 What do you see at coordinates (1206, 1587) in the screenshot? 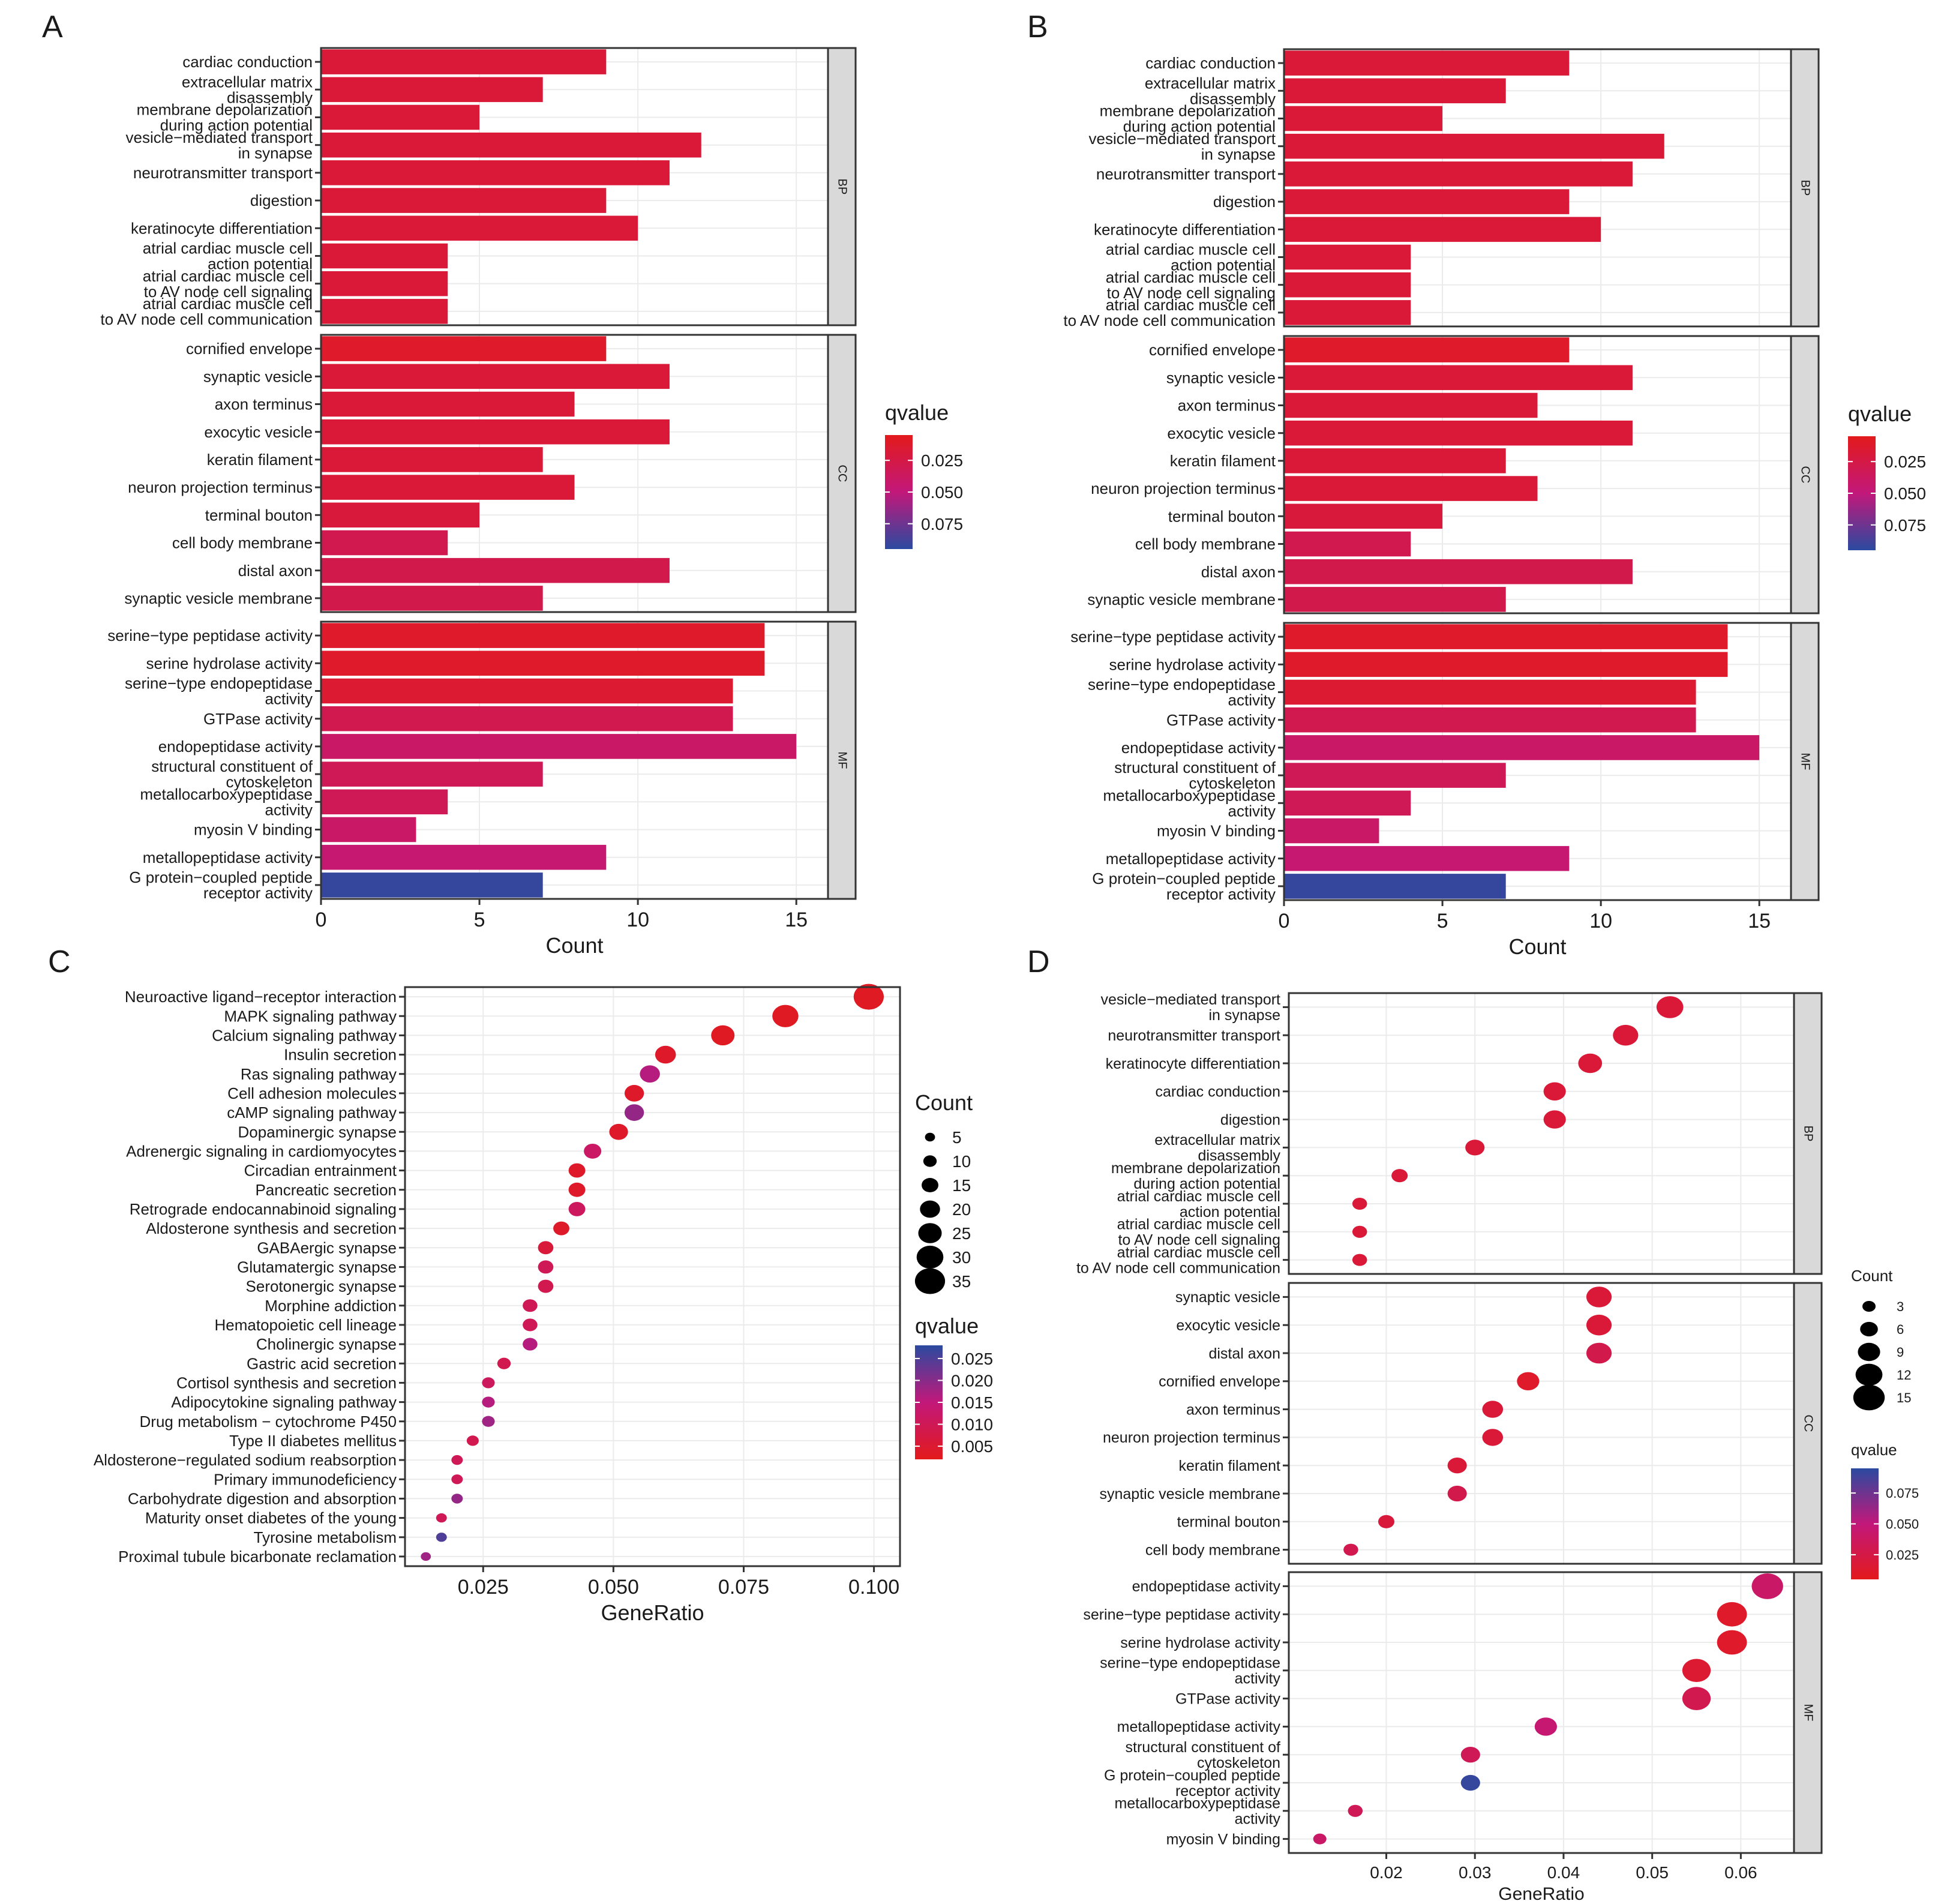
I see `term-label: endopeptidase activity` at bounding box center [1206, 1587].